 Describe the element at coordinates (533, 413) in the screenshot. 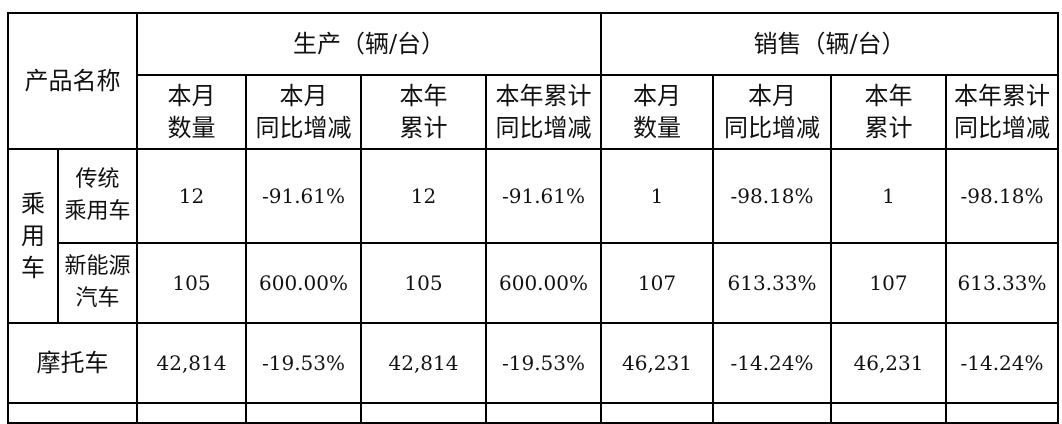

I see `table-row-cut-off` at that location.